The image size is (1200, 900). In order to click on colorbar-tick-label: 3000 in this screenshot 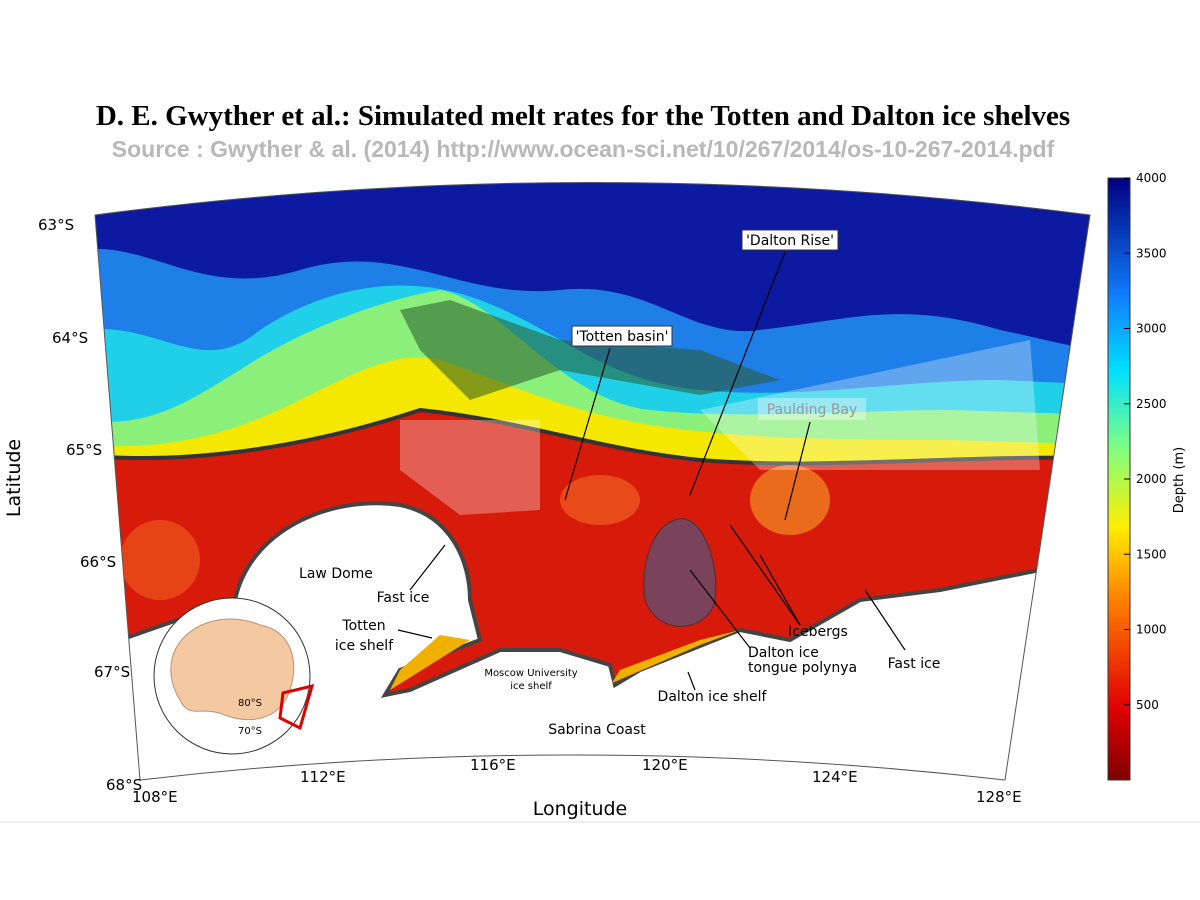, I will do `click(1151, 329)`.